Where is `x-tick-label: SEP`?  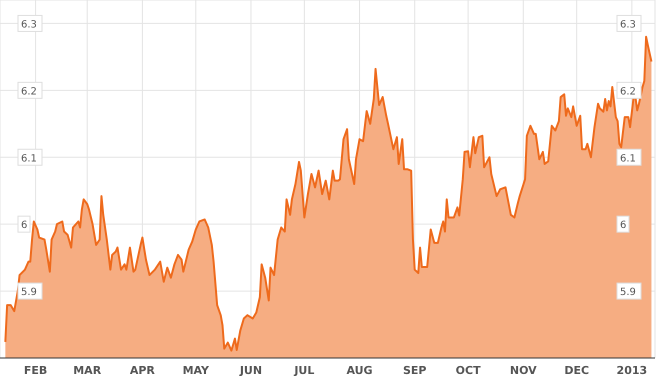 x-tick-label: SEP is located at coordinates (414, 370).